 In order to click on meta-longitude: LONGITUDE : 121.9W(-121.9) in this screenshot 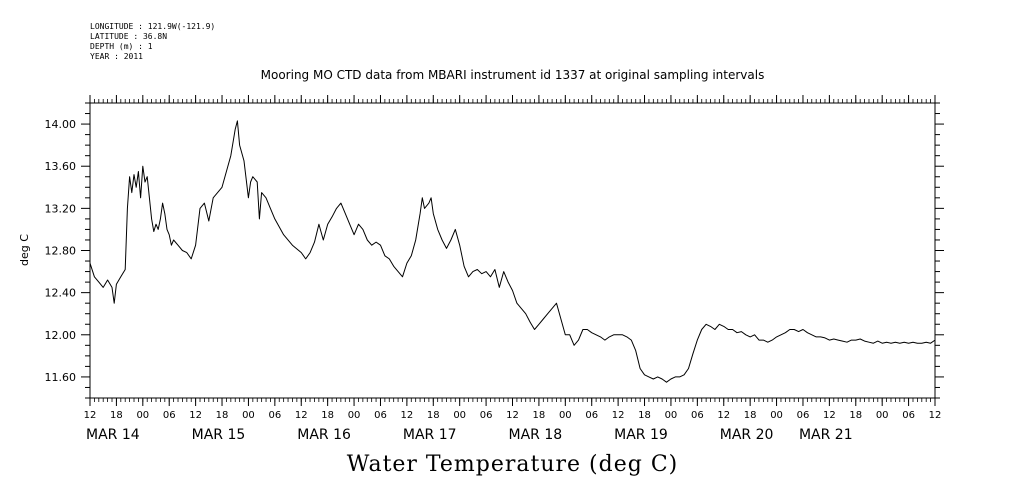, I will do `click(153, 26)`.